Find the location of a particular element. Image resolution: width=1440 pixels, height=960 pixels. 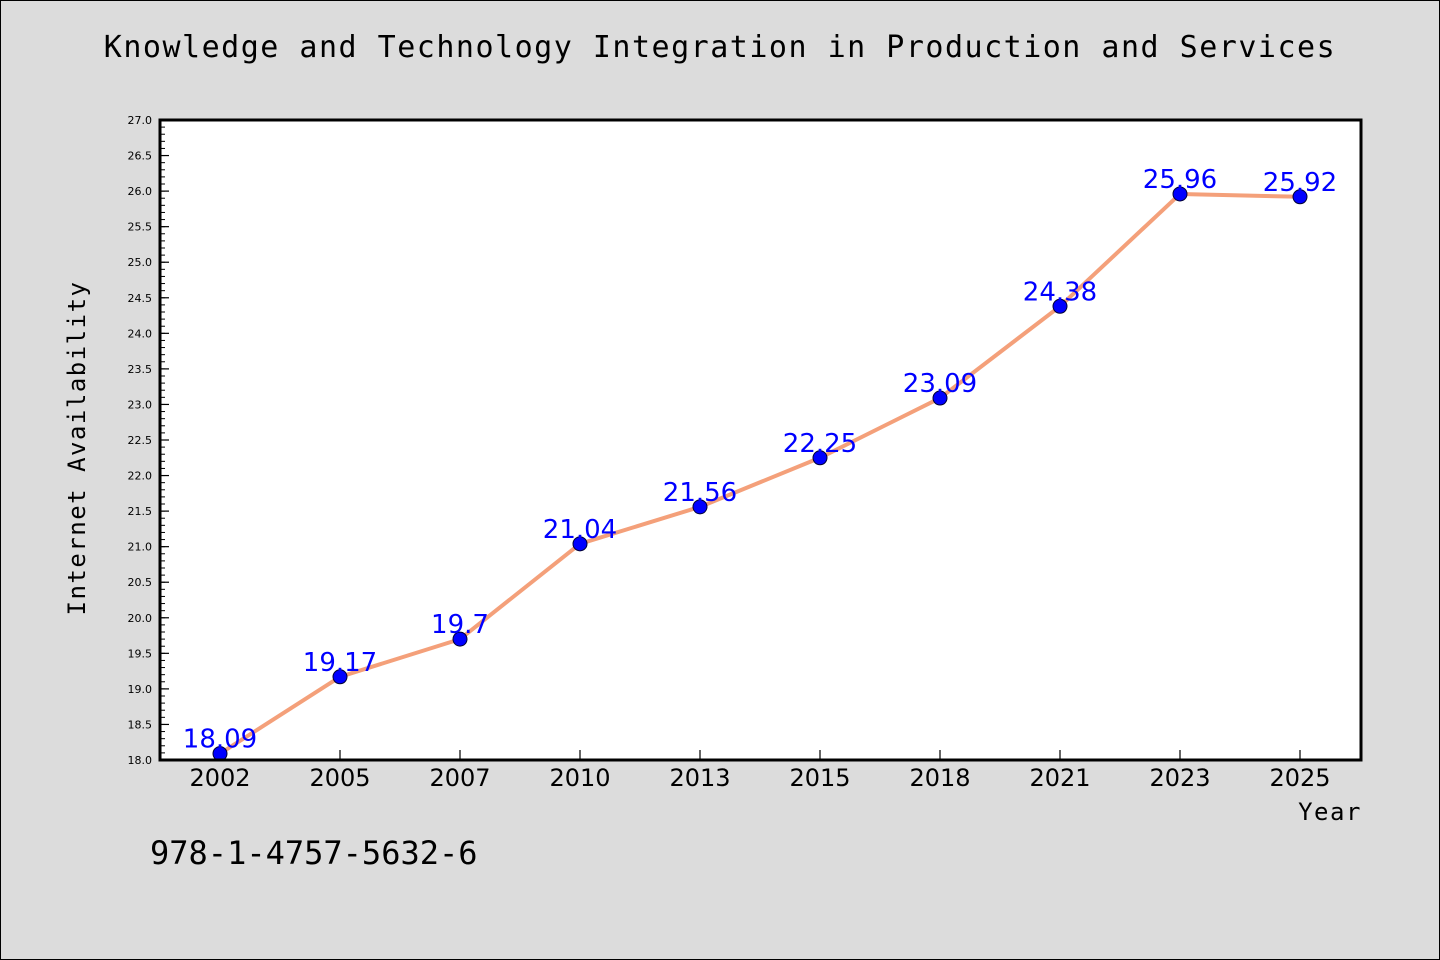

x-tick-label: 2013 is located at coordinates (699, 778).